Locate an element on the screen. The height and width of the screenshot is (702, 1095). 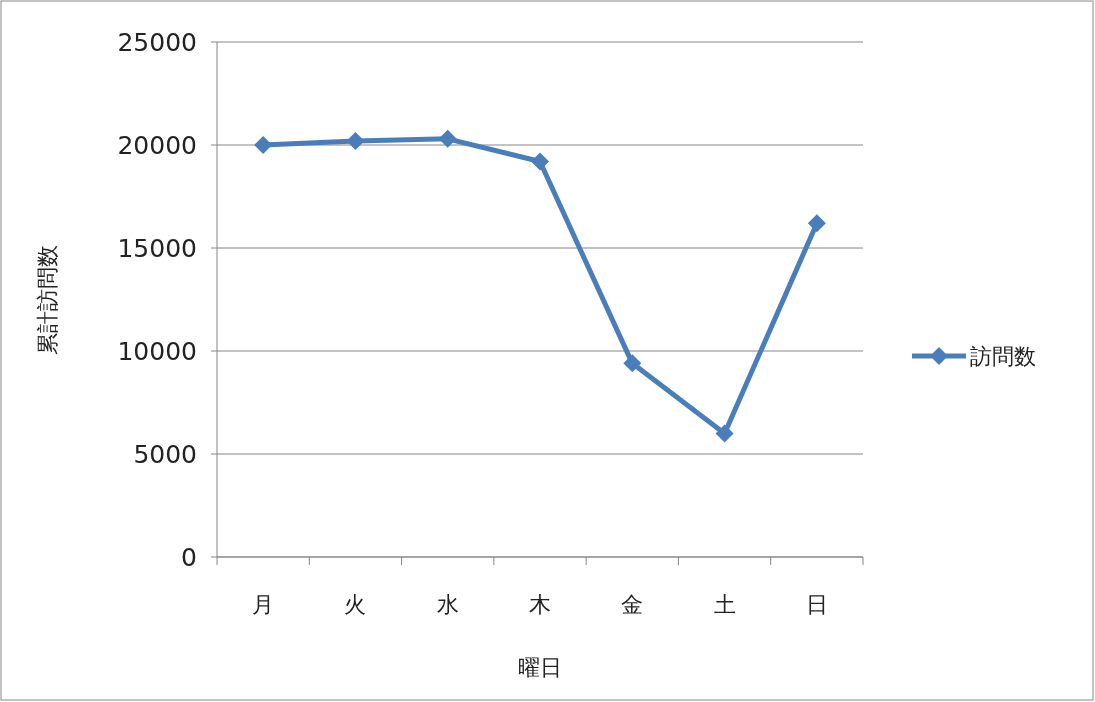
y-tick-label: 0 is located at coordinates (189, 557).